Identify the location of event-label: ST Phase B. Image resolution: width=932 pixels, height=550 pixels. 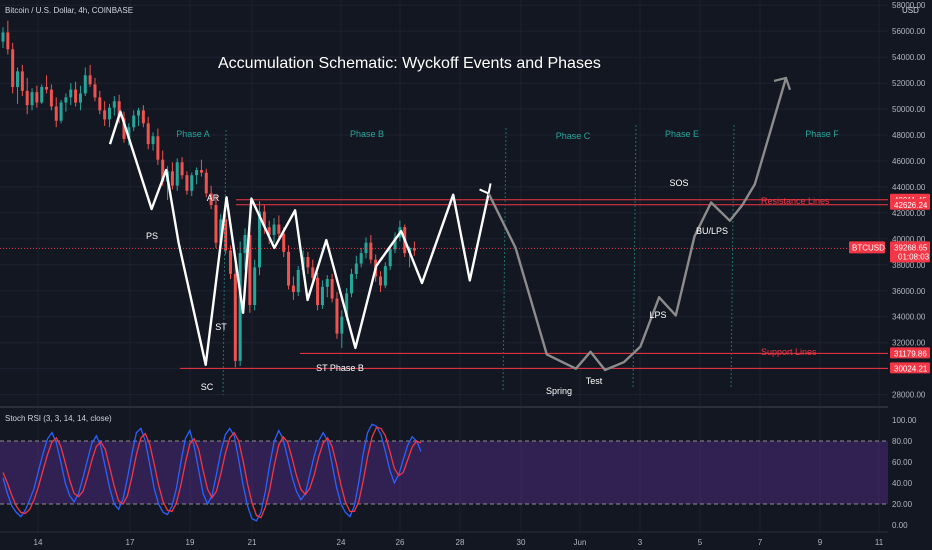
(340, 368).